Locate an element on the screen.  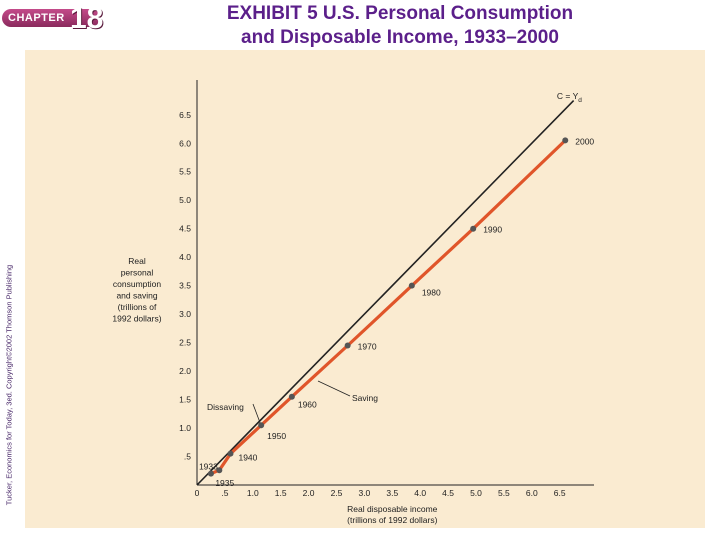
y-tick-label: 3.0 is located at coordinates (185, 314).